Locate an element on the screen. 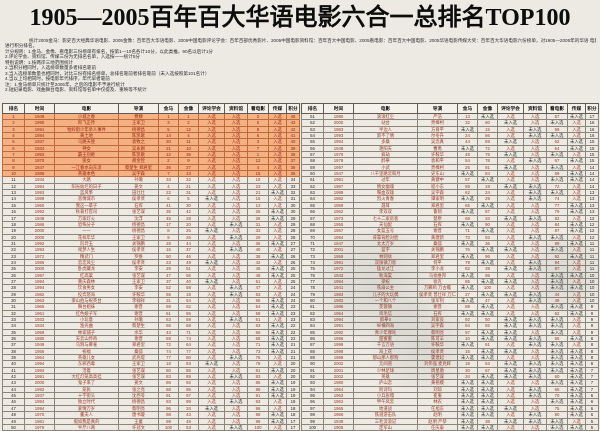  note-line: 特别说明：1.按两岸三地范围统计 is located at coordinates (39, 62).